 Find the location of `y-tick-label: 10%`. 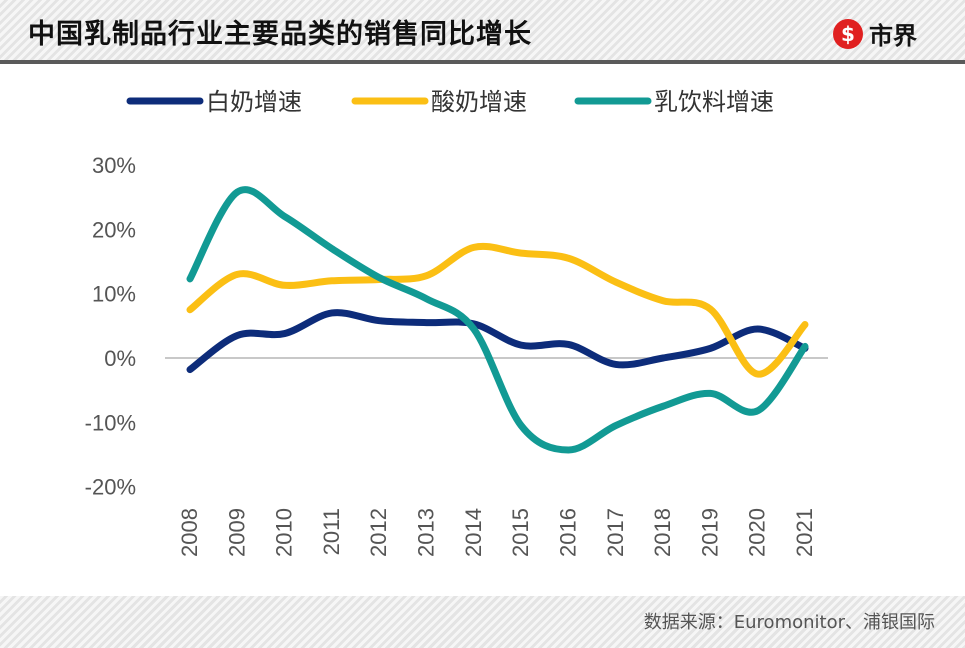

y-tick-label: 10% is located at coordinates (114, 294).